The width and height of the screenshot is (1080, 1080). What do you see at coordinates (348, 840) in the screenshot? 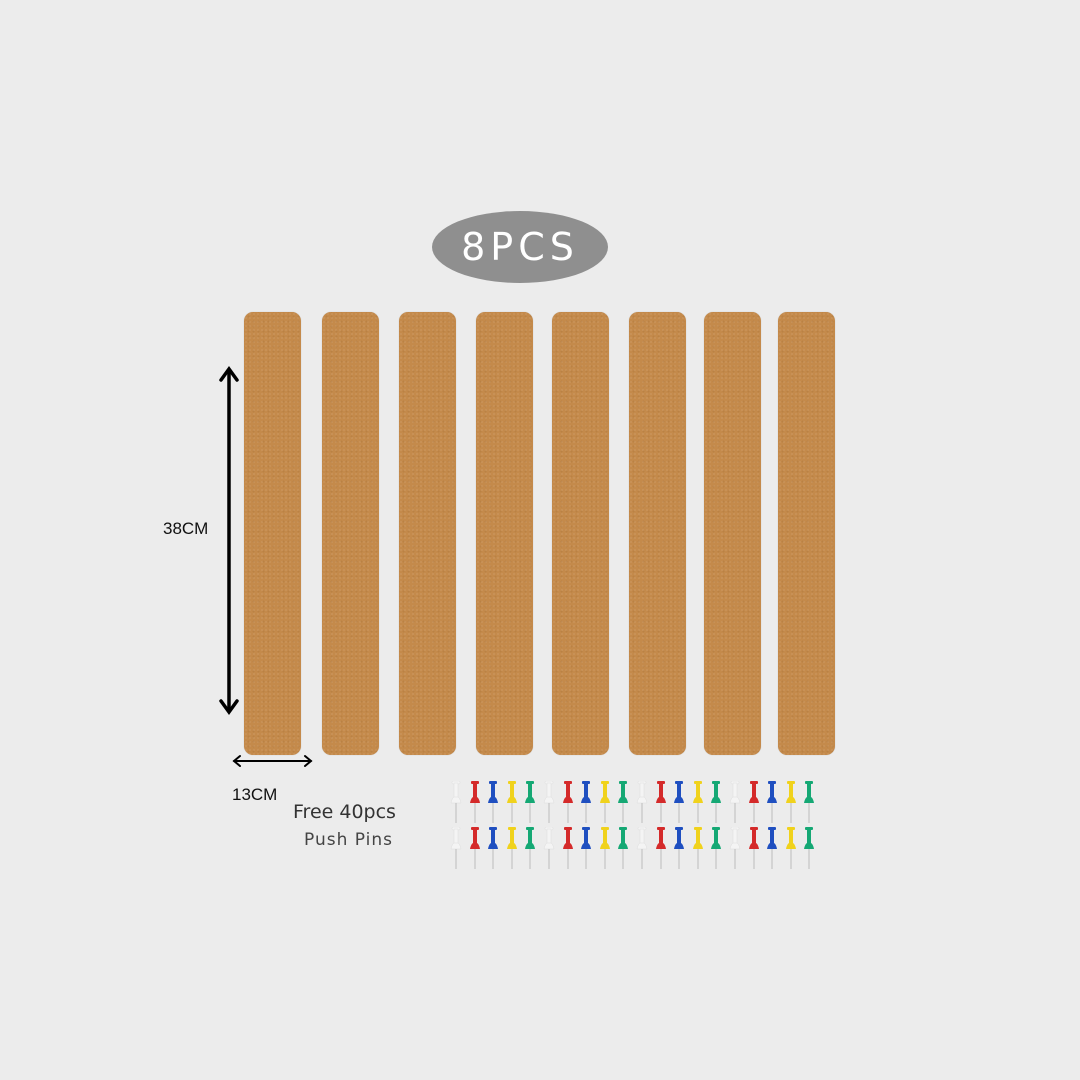
I see `pins-caption-line2: Push Pins` at bounding box center [348, 840].